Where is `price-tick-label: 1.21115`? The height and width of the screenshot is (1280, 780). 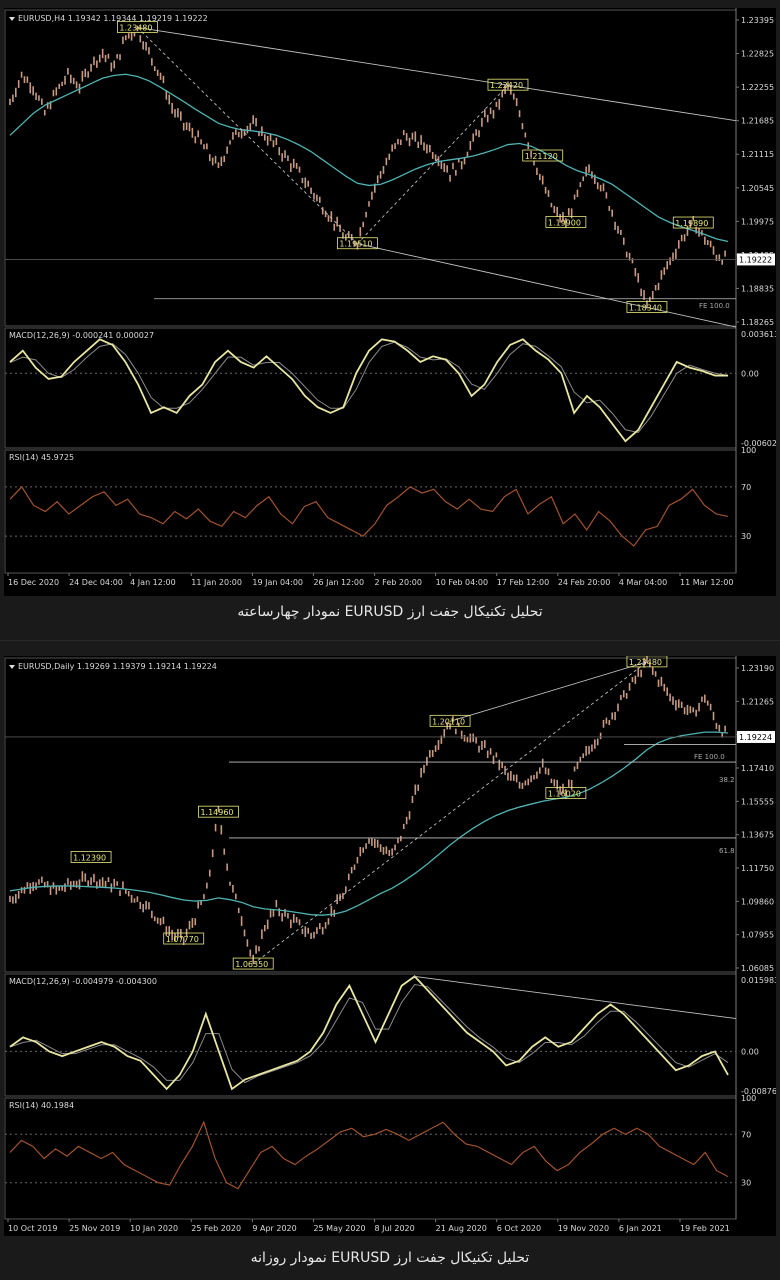 price-tick-label: 1.21115 is located at coordinates (757, 154).